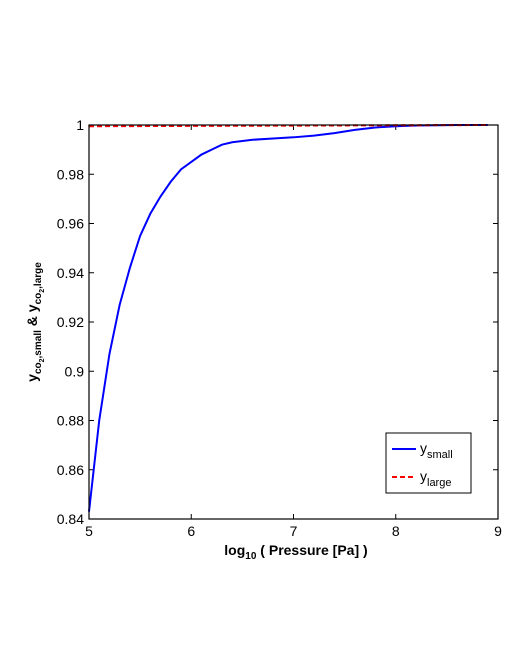  What do you see at coordinates (35, 322) in the screenshot?
I see `y-axis-label: yco2,small & yco2,large` at bounding box center [35, 322].